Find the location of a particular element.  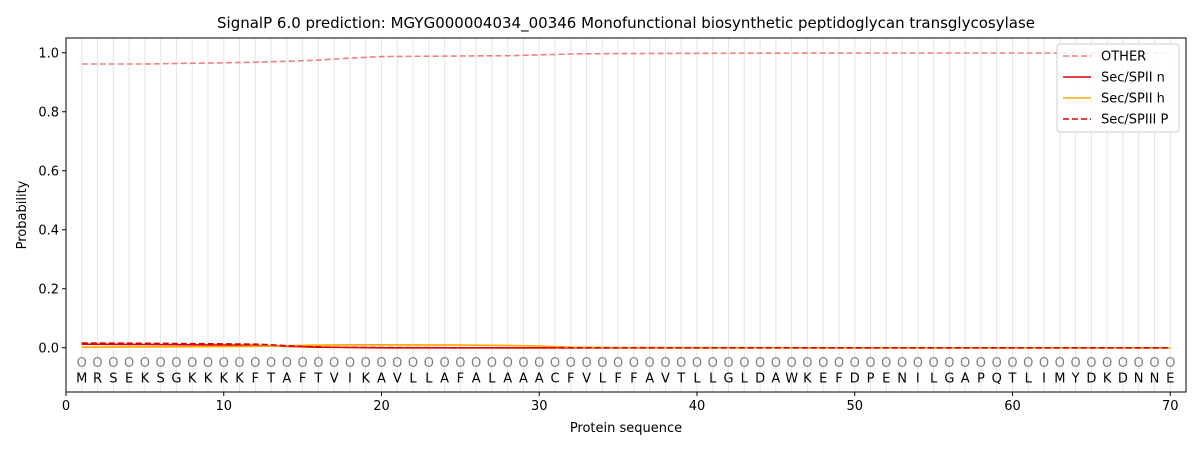

x-tick-label: 70 is located at coordinates (1170, 406).